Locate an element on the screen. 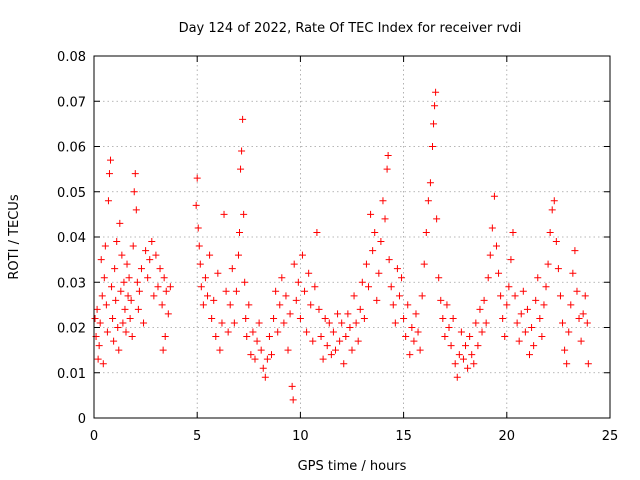 This screenshot has width=640, height=480. x-tick-label: 0 is located at coordinates (94, 436).